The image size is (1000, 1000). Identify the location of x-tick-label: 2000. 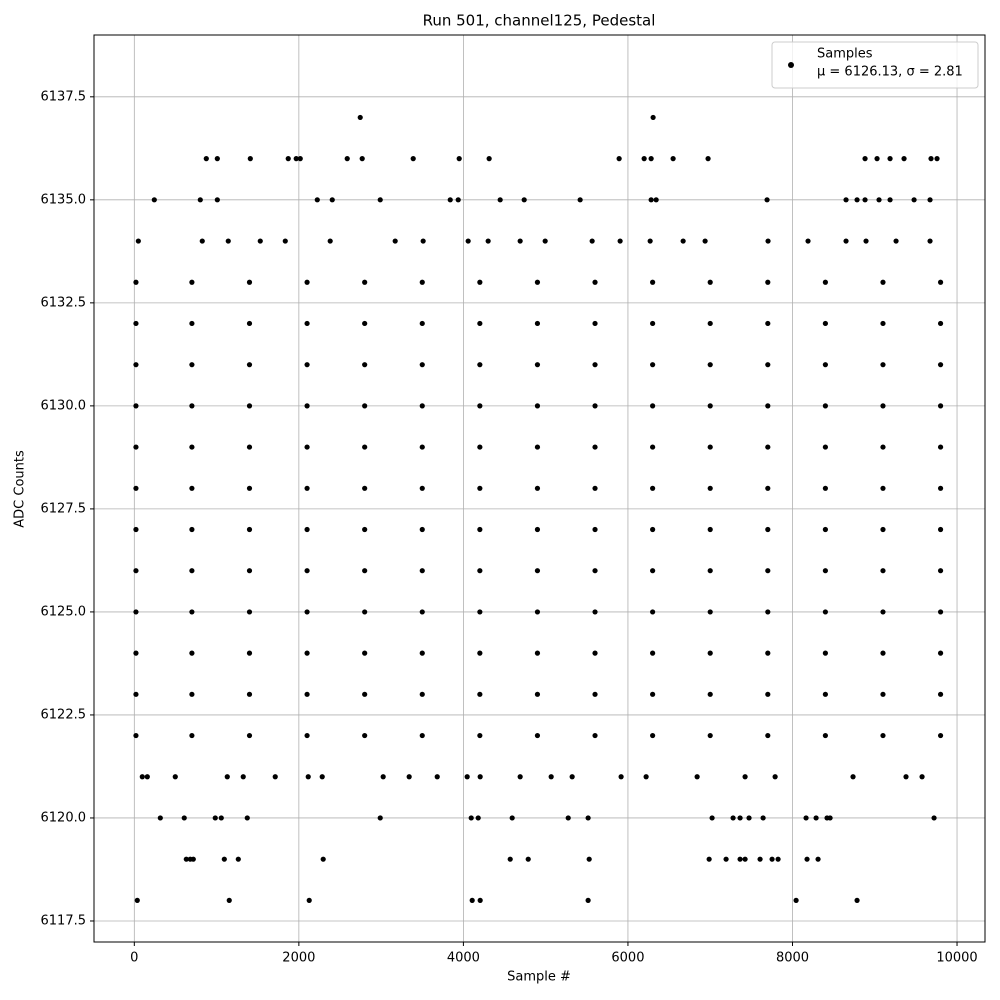
(298, 958).